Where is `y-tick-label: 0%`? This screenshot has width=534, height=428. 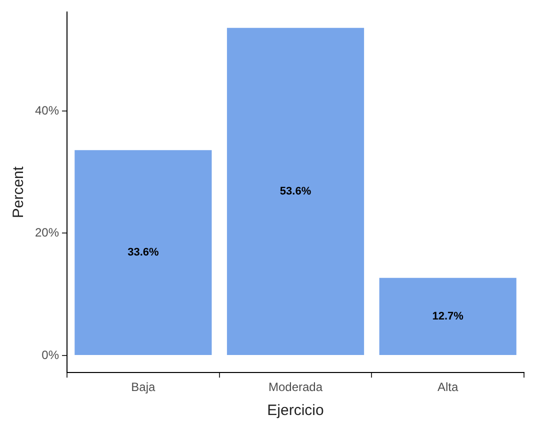 y-tick-label: 0% is located at coordinates (51, 355).